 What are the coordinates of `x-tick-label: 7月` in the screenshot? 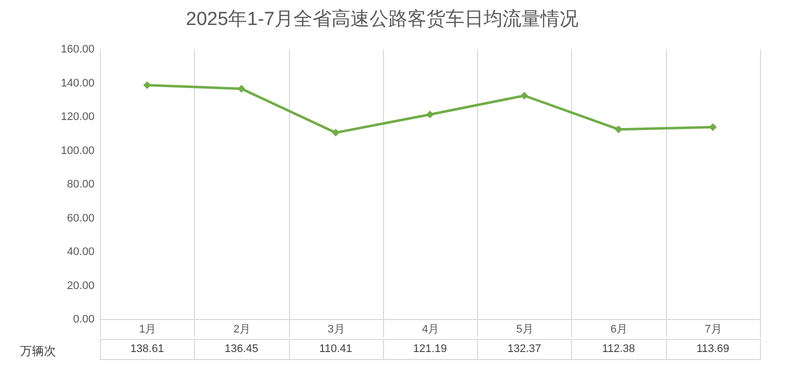 It's located at (713, 330).